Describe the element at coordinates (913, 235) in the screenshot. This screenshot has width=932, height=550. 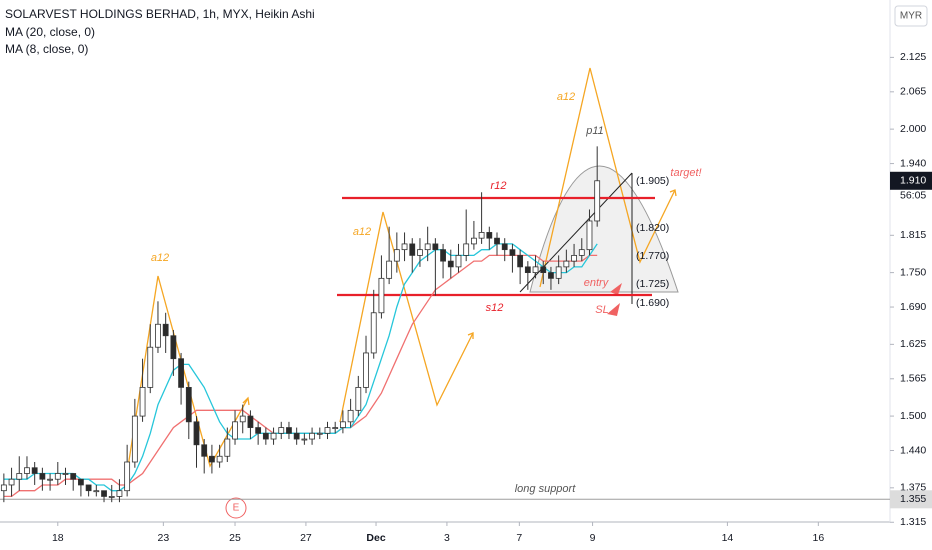
I see `y-tick-label: 1.815` at that location.